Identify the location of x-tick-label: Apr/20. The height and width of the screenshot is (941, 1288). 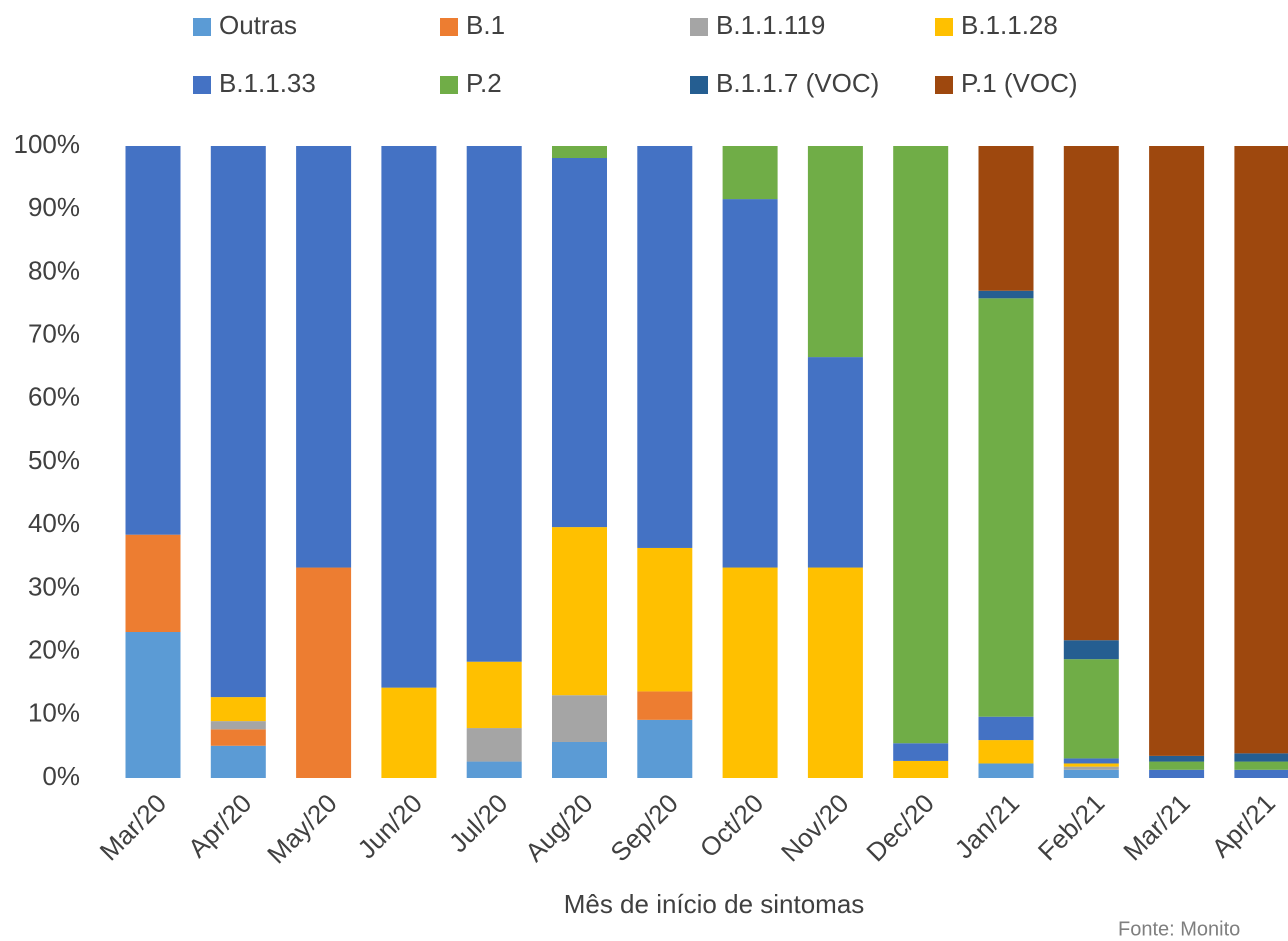
(219, 825).